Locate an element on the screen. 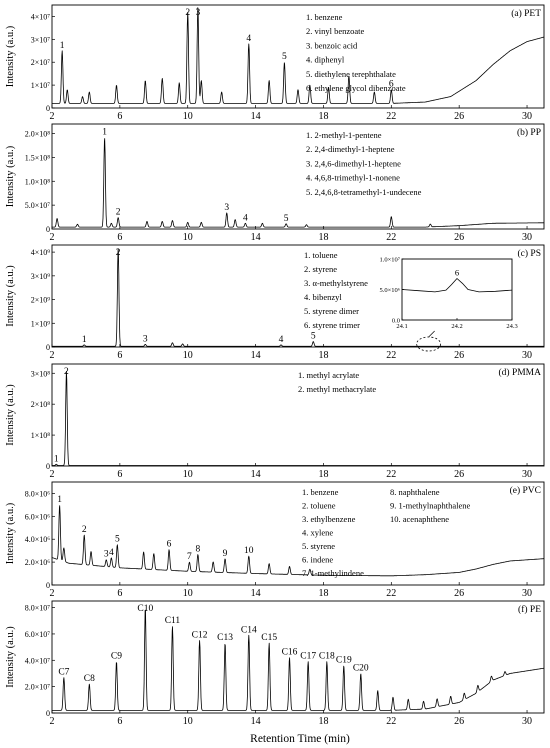 The width and height of the screenshot is (550, 748). legend-item: 3. ethylbenzene is located at coordinates (329, 519).